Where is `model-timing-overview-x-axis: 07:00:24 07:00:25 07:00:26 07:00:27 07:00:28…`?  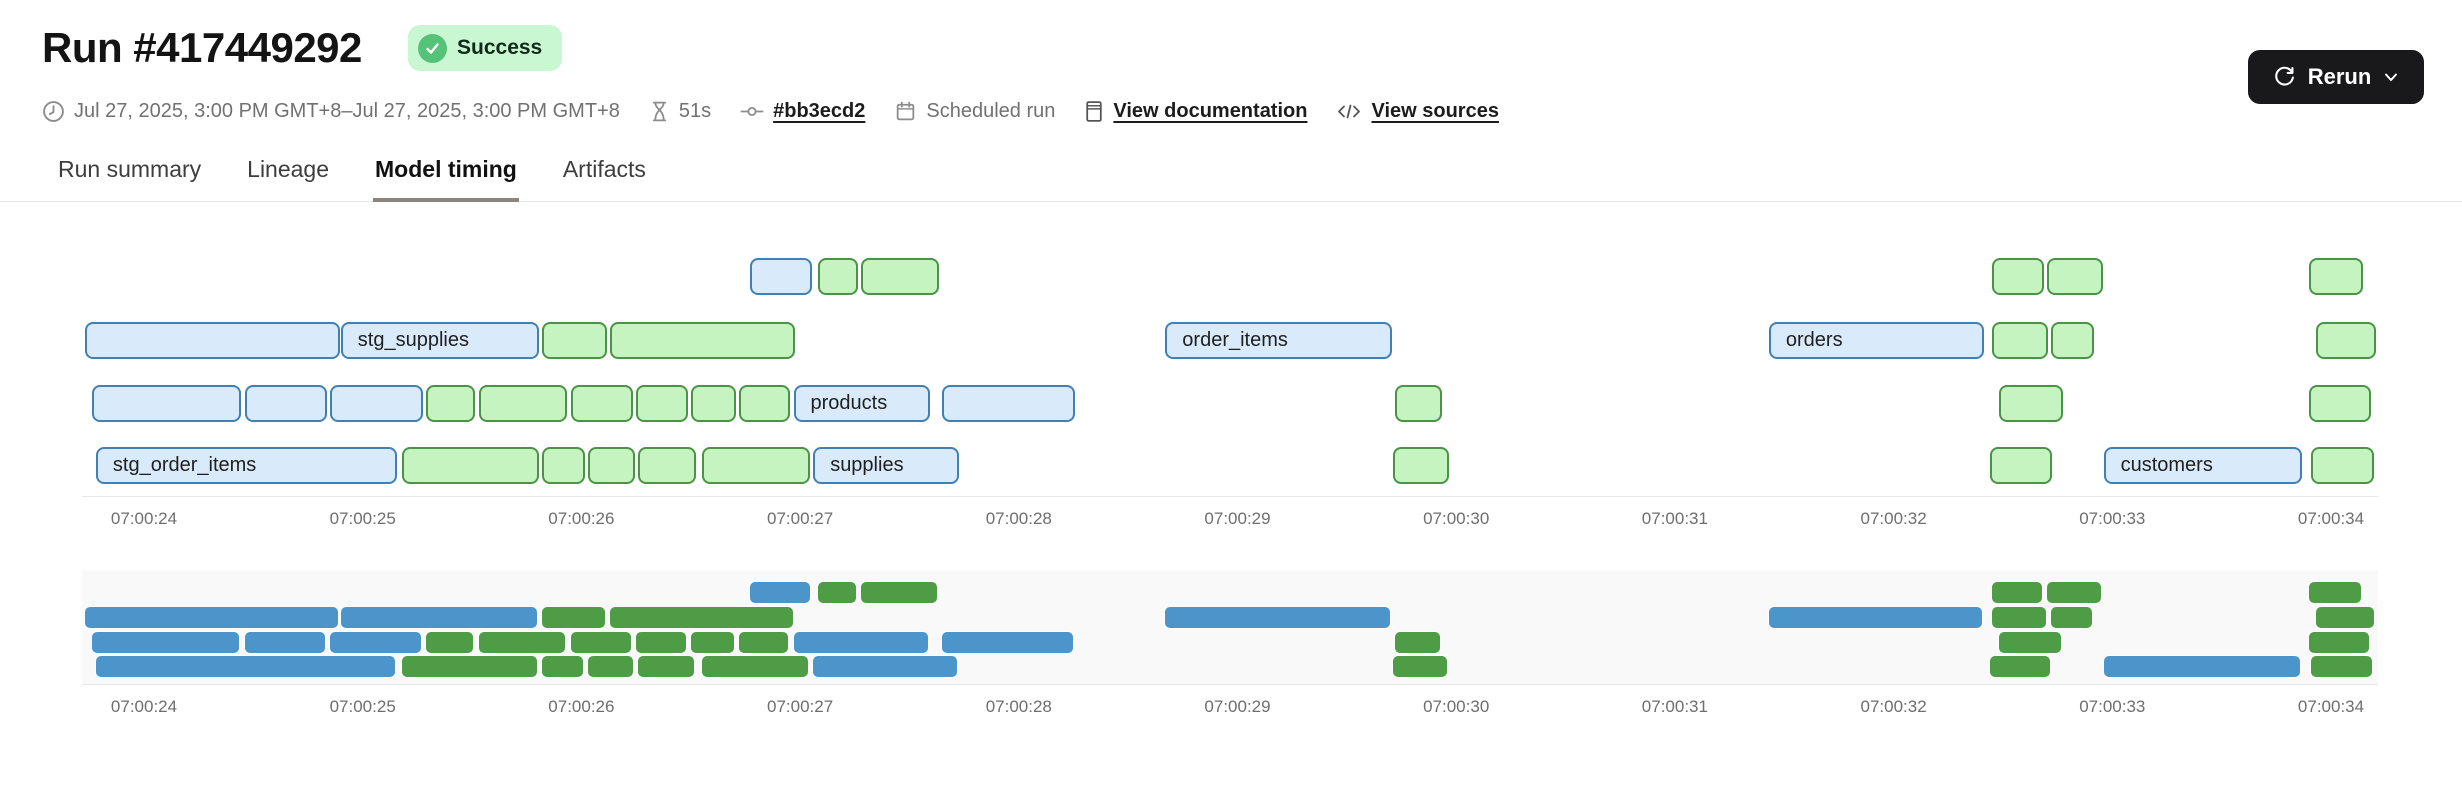 model-timing-overview-x-axis: 07:00:24 07:00:25 07:00:26 07:00:27 07:00:28… is located at coordinates (1230, 708).